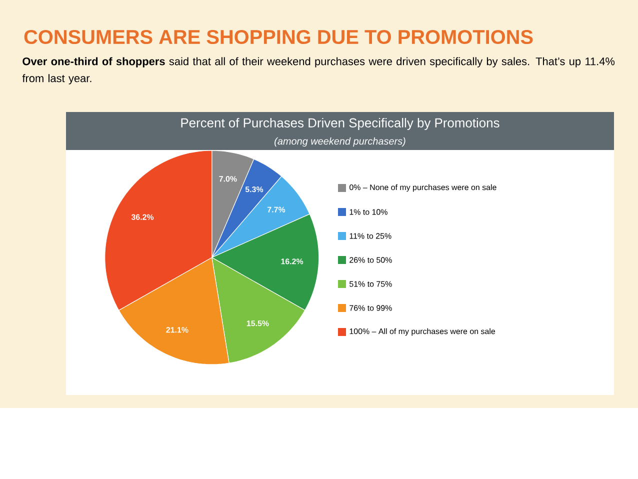 The height and width of the screenshot is (479, 638). I want to click on text: Percent of Purchases Driven Specifically by Promotions, so click(340, 124).